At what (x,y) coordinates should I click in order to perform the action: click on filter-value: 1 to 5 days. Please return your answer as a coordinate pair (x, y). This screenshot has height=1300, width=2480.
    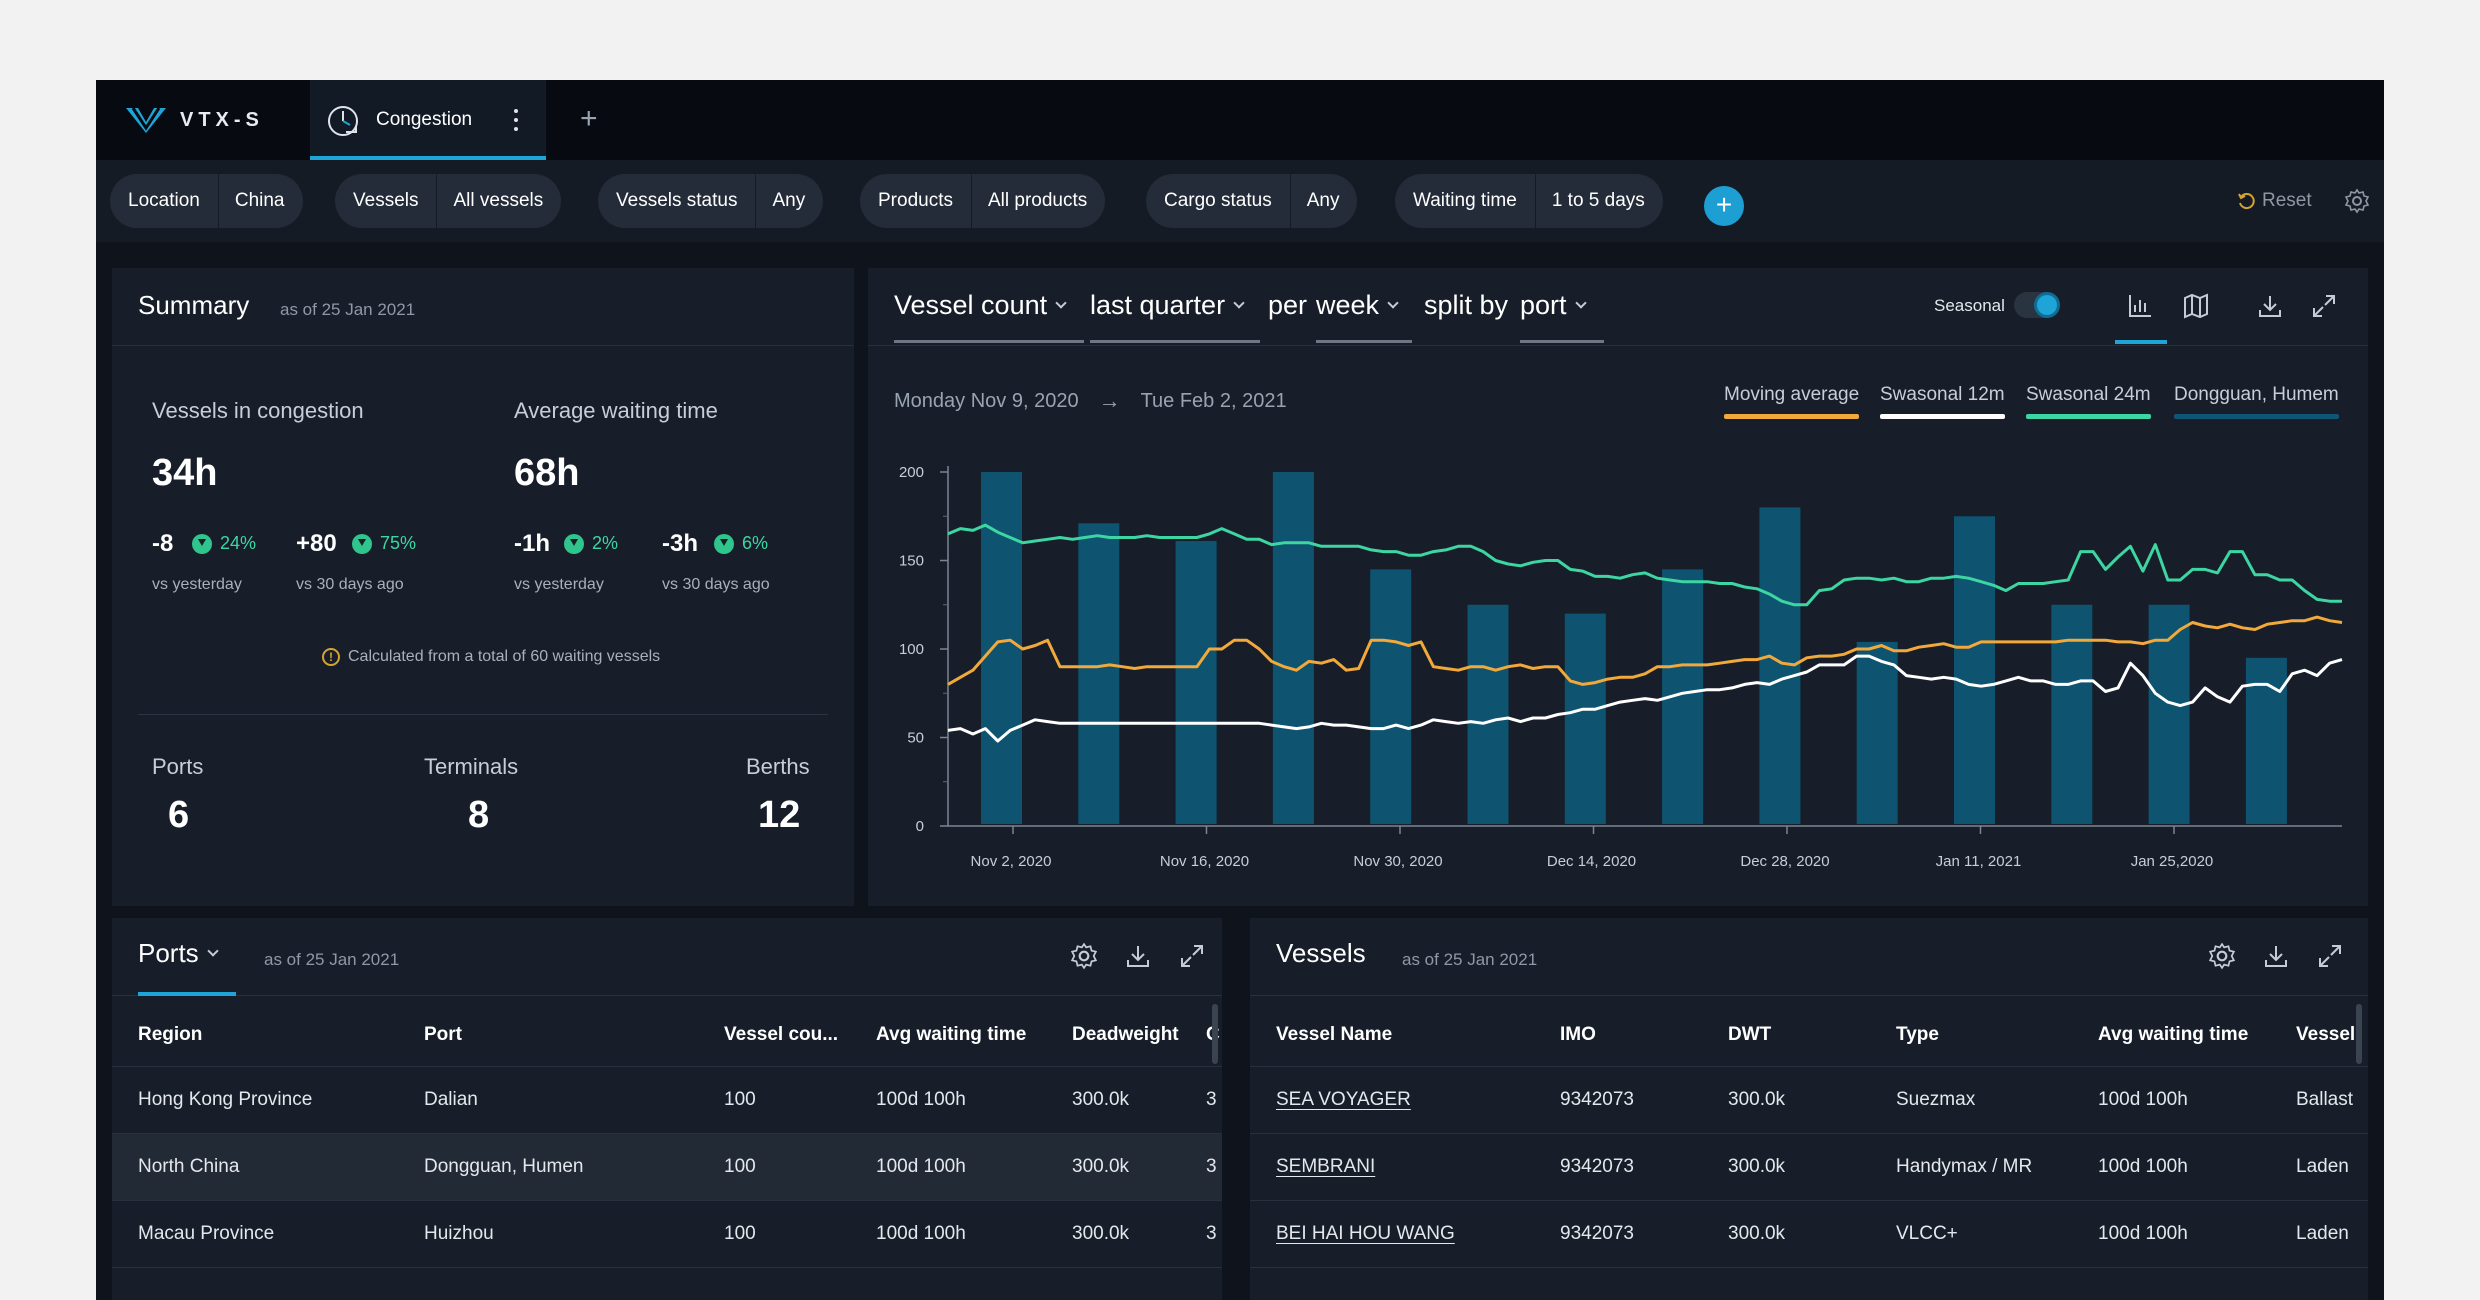
    Looking at the image, I should click on (1598, 200).